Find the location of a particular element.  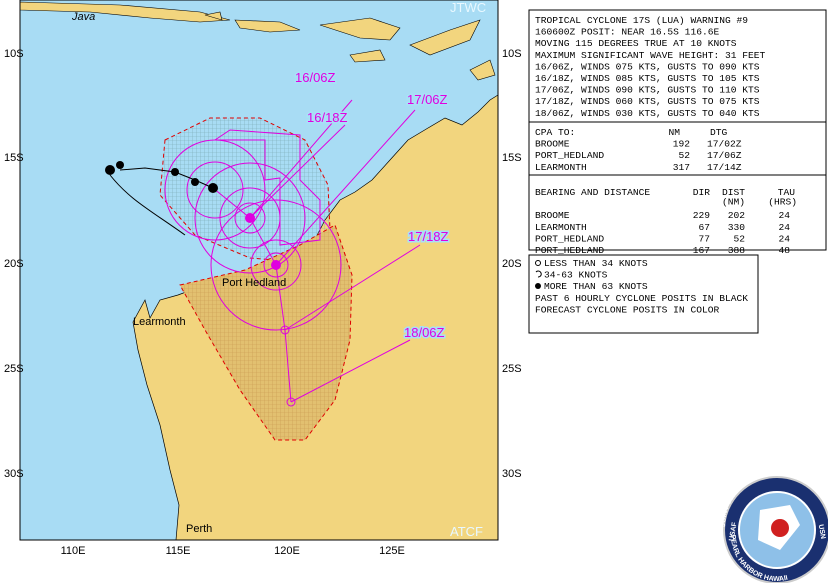

table-cell: 229 is located at coordinates (702, 215).